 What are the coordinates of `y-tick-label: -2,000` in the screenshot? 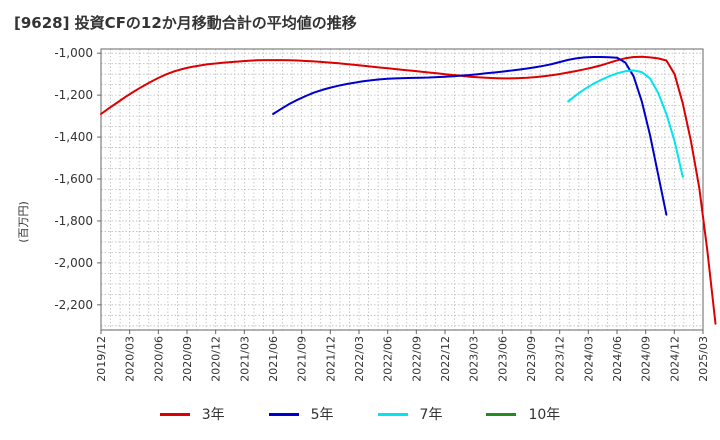 It's located at (73, 263).